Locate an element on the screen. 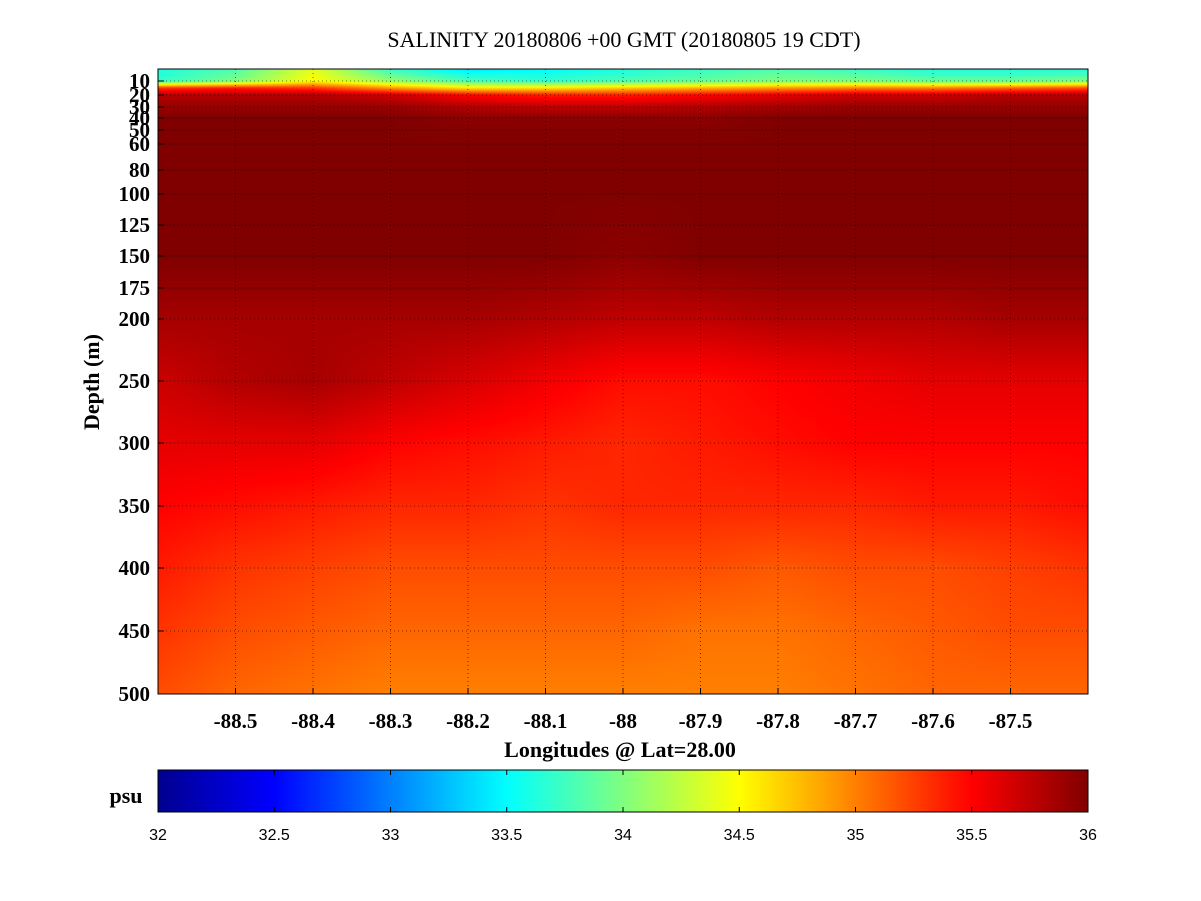 Image resolution: width=1201 pixels, height=901 pixels. colorbar-tick-label: 34 is located at coordinates (623, 835).